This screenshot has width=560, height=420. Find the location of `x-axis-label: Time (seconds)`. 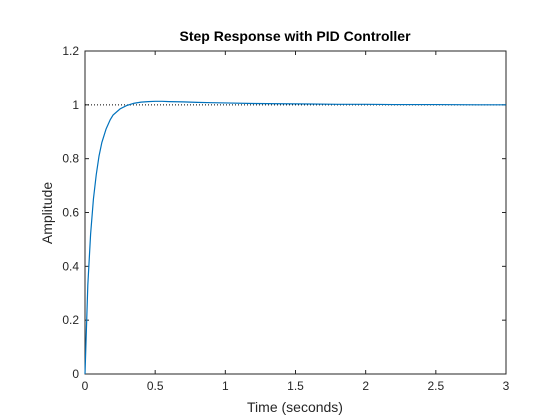

x-axis-label: Time (seconds) is located at coordinates (295, 407).